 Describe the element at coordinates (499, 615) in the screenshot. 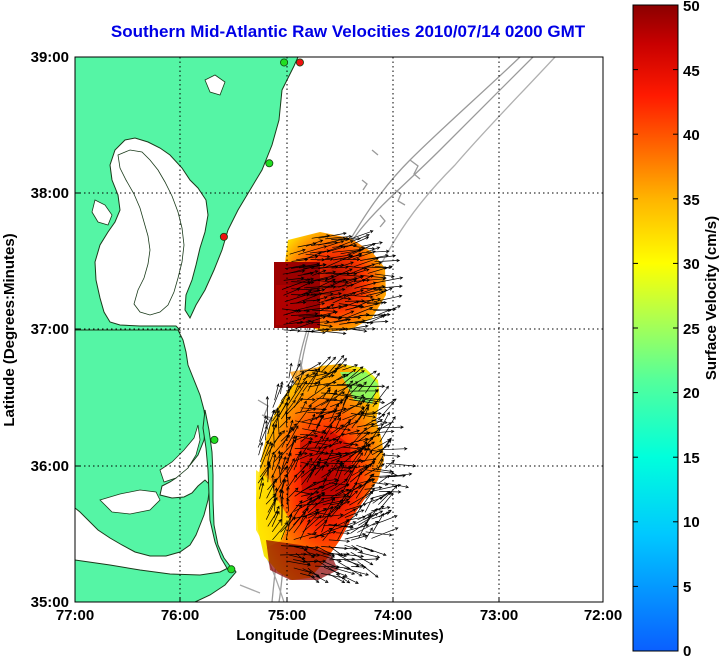

I see `x-tick-label: 73:00` at that location.